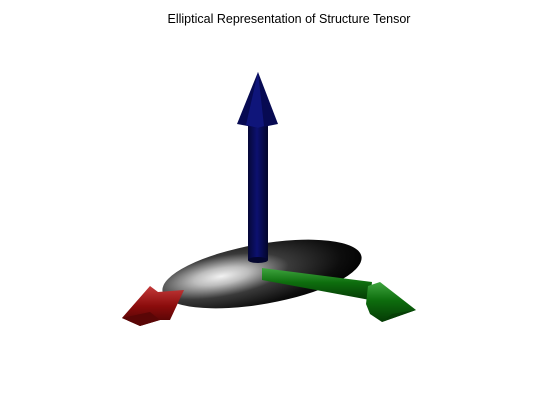 The image size is (560, 420). Describe the element at coordinates (399, 316) in the screenshot. I see `green-arrow-head-shade` at that location.